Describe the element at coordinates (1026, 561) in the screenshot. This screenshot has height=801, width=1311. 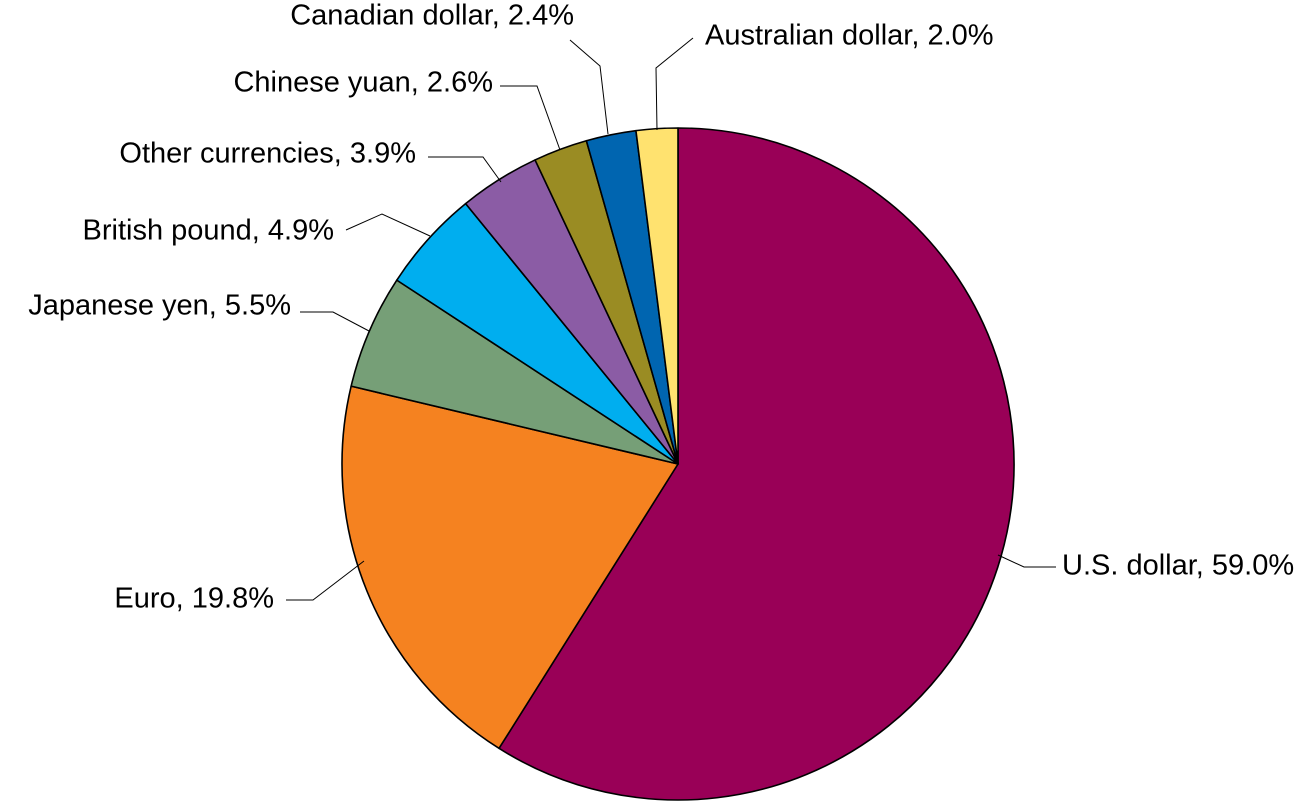
I see `leader-line-u-s-dollar` at that location.